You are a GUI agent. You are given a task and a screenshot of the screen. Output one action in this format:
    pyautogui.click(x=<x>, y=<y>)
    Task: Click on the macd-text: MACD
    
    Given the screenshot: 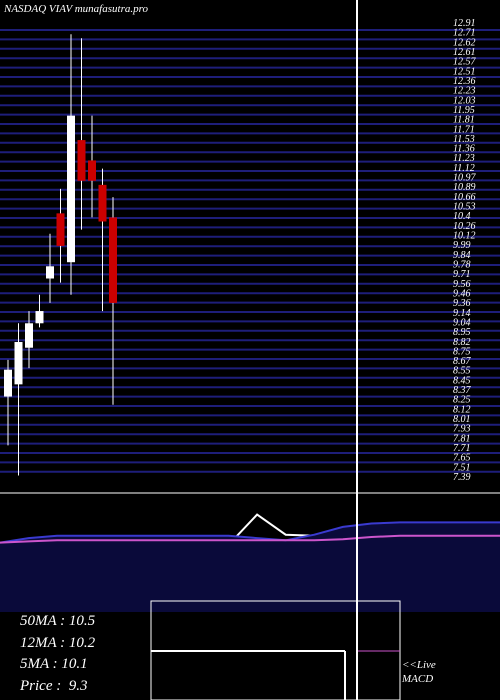 What is the action you would take?
    pyautogui.click(x=418, y=679)
    